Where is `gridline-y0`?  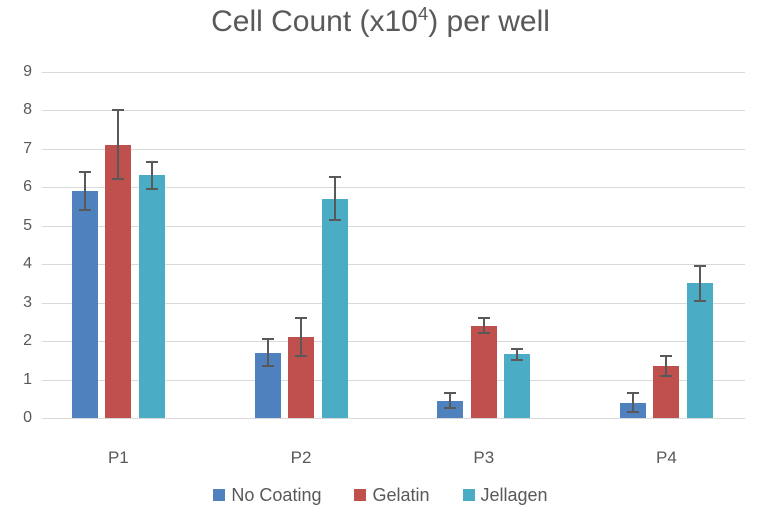 gridline-y0 is located at coordinates (393, 418).